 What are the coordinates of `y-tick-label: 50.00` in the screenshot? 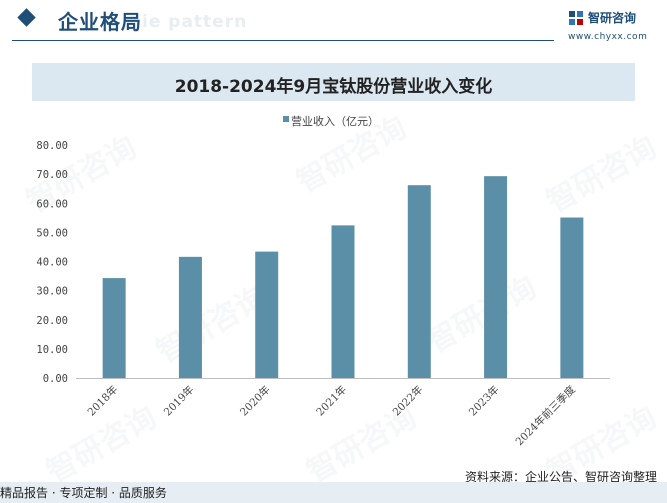 It's located at (52, 233).